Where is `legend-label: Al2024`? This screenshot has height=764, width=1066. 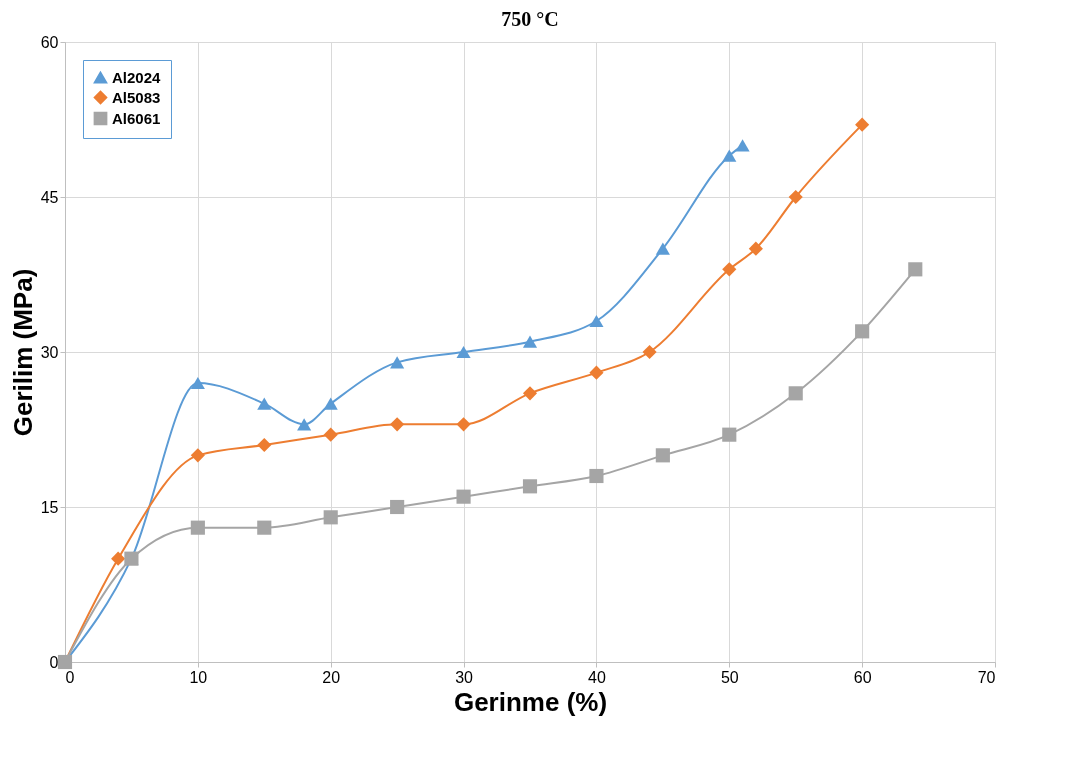 legend-label: Al2024 is located at coordinates (137, 77).